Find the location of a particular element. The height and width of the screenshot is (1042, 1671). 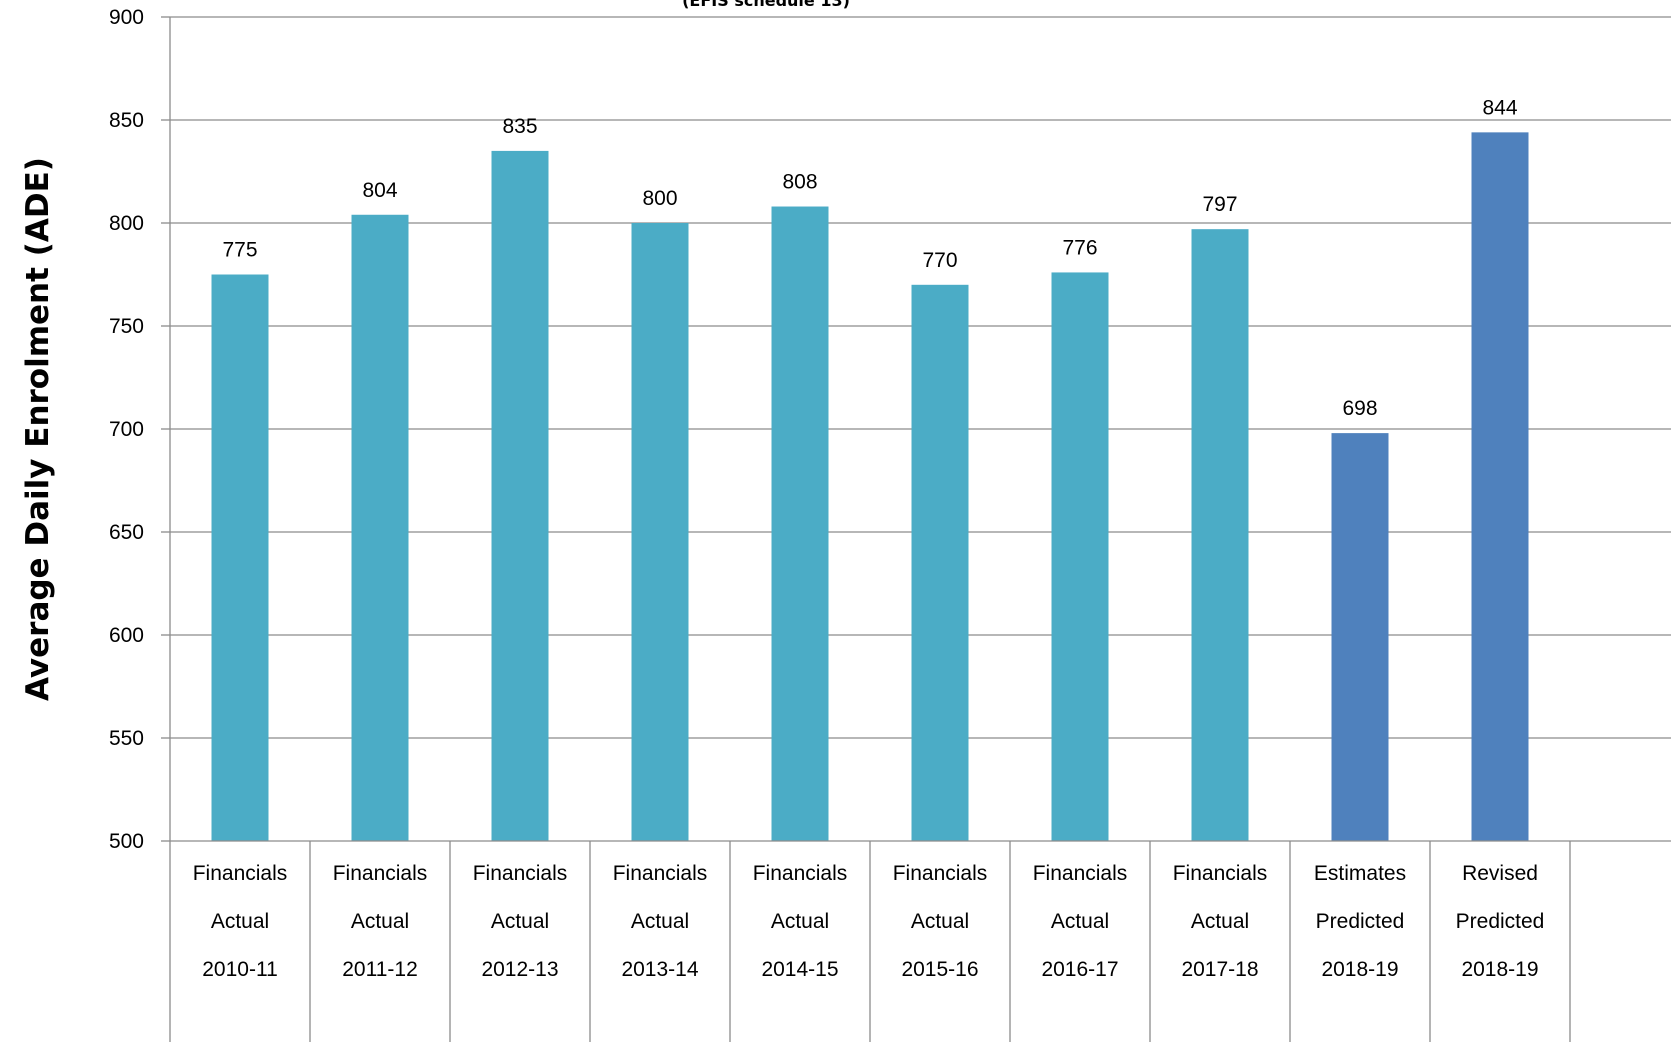

data-label: 804 is located at coordinates (379, 190).